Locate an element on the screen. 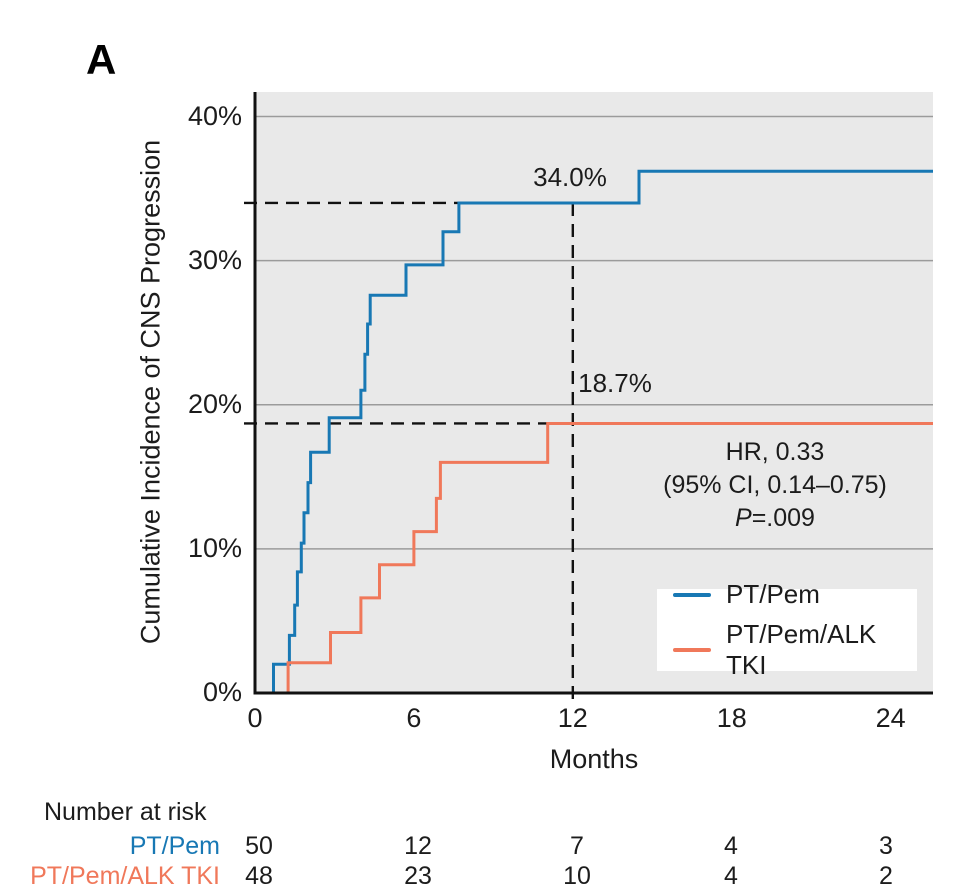  legend-item-pt-pem-alk-tki: PT/Pem/ALK TKI is located at coordinates (795, 650).